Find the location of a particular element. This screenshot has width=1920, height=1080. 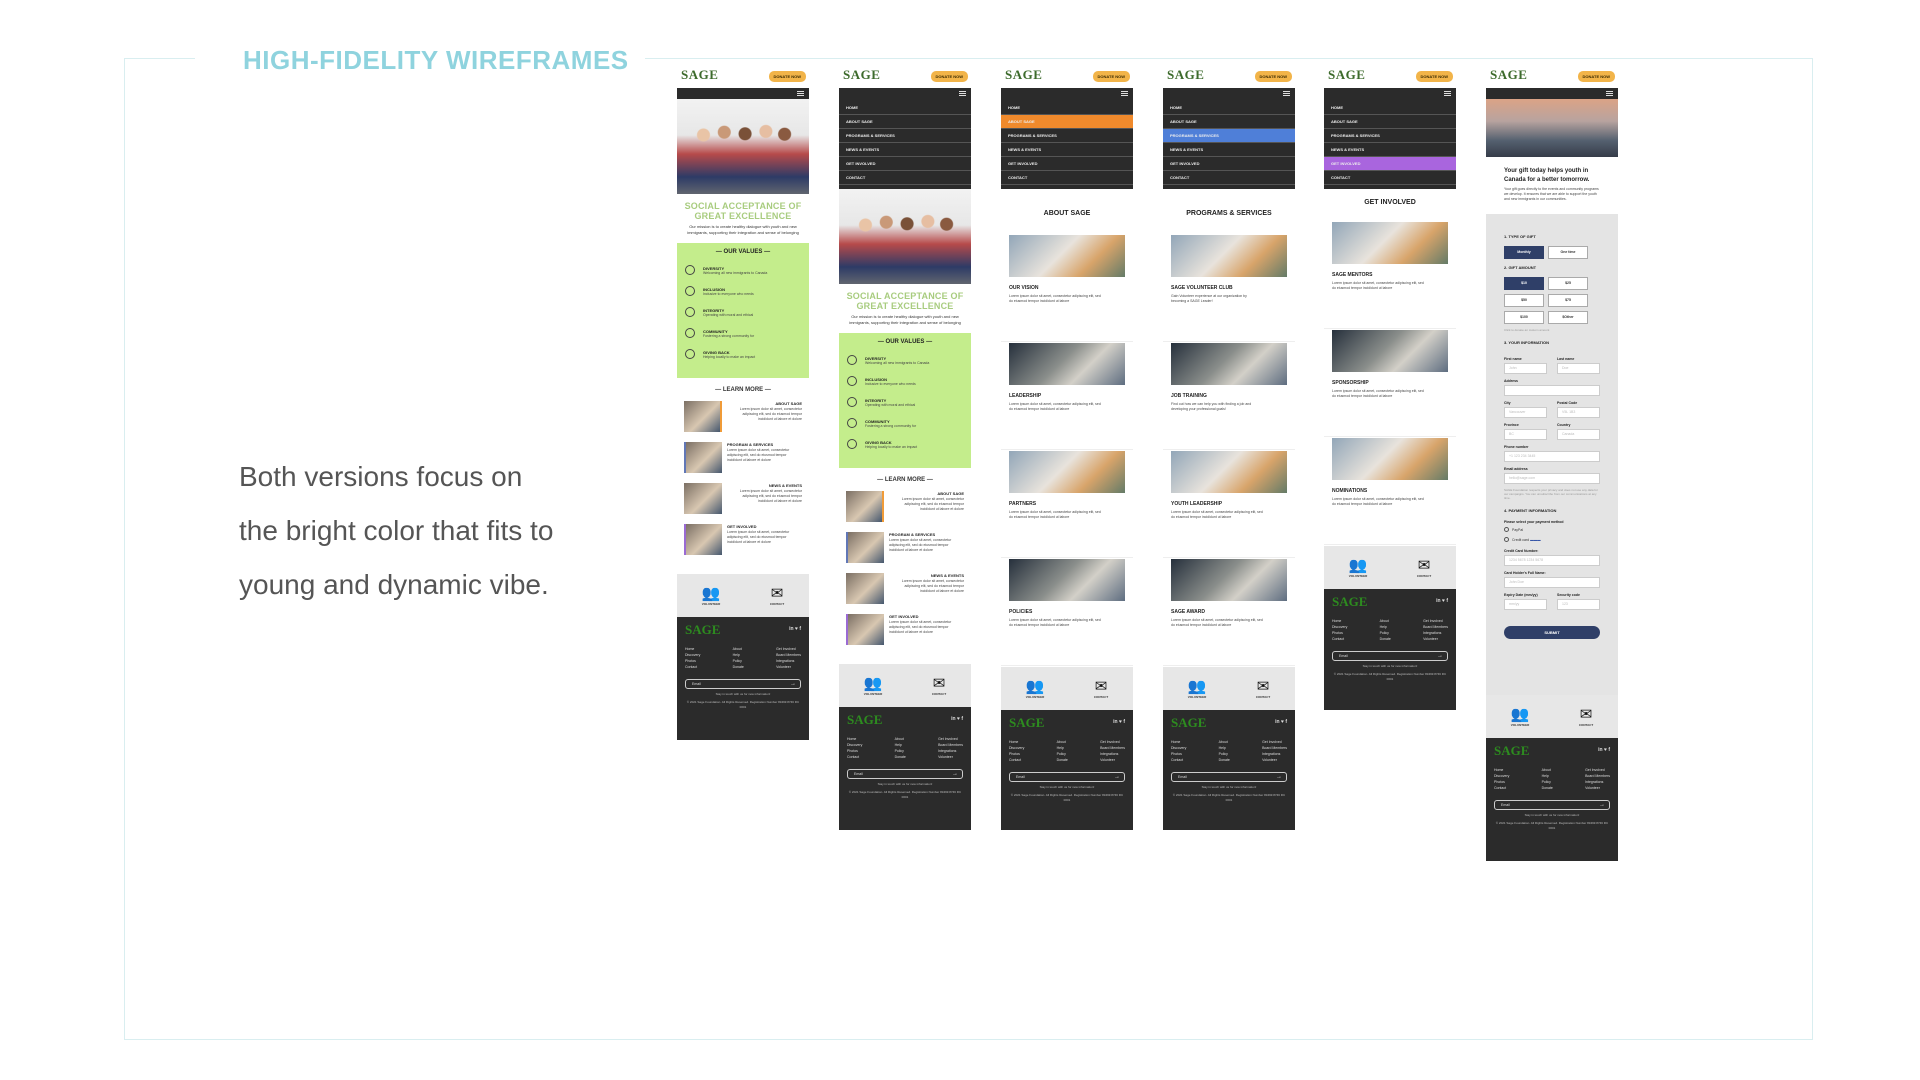

email-field: hello@sage.com is located at coordinates (1552, 478).